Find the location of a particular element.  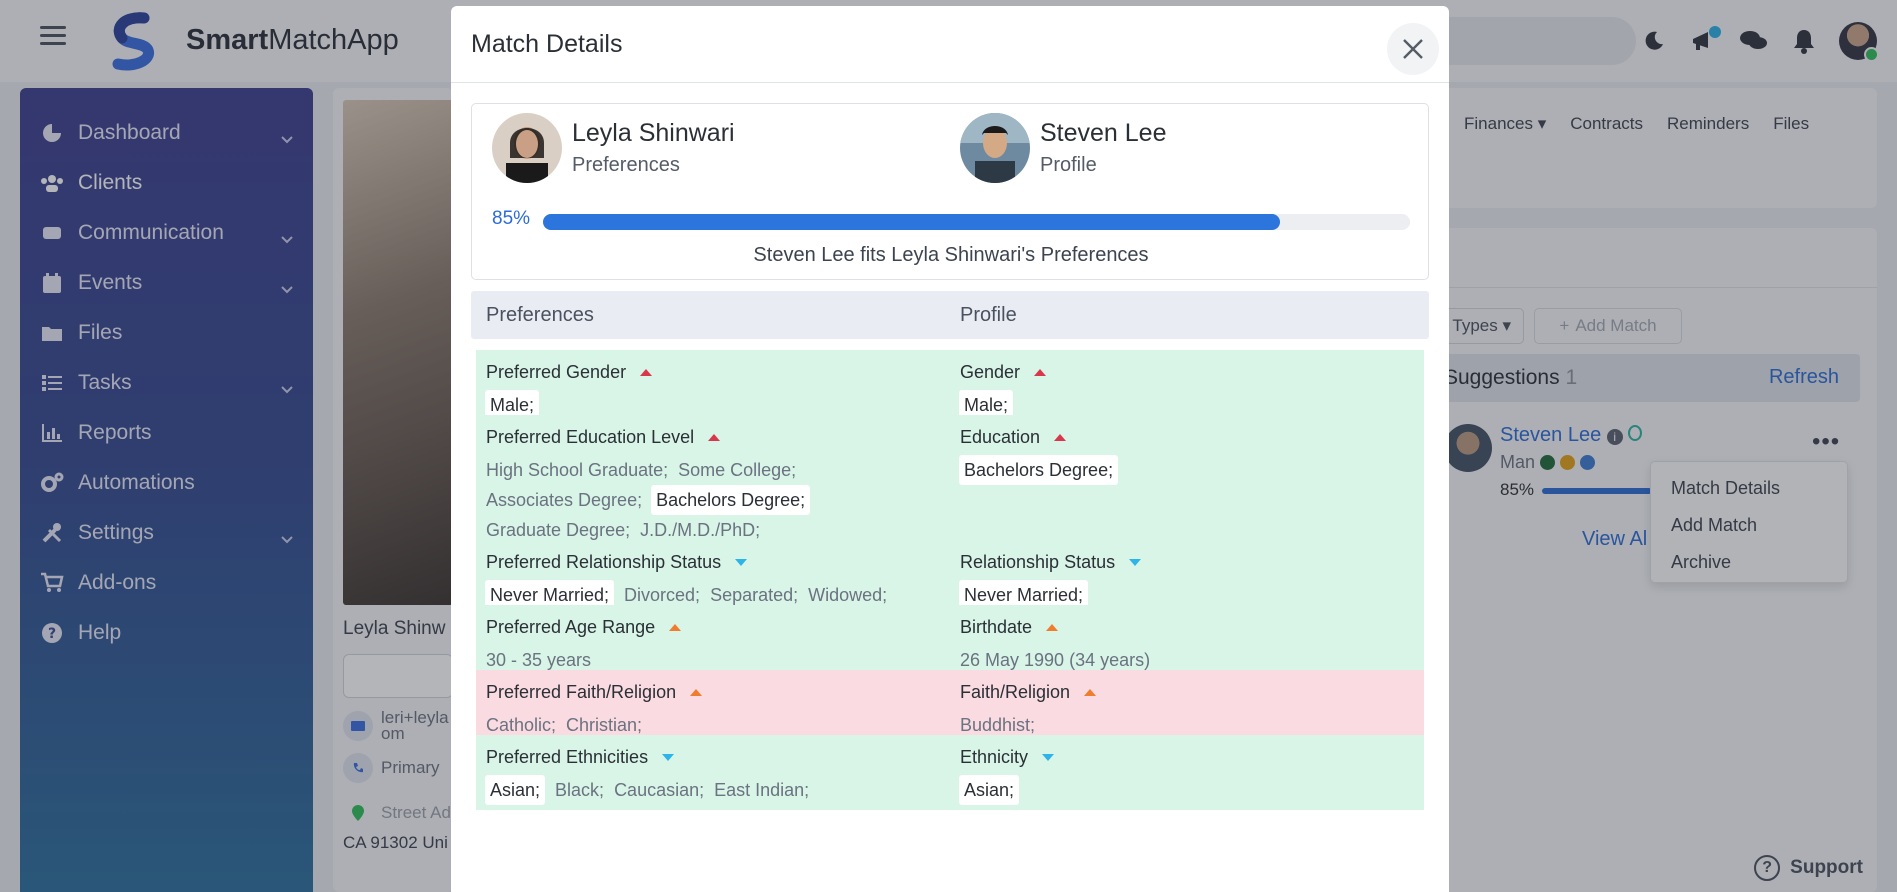

close-button is located at coordinates (1413, 49).